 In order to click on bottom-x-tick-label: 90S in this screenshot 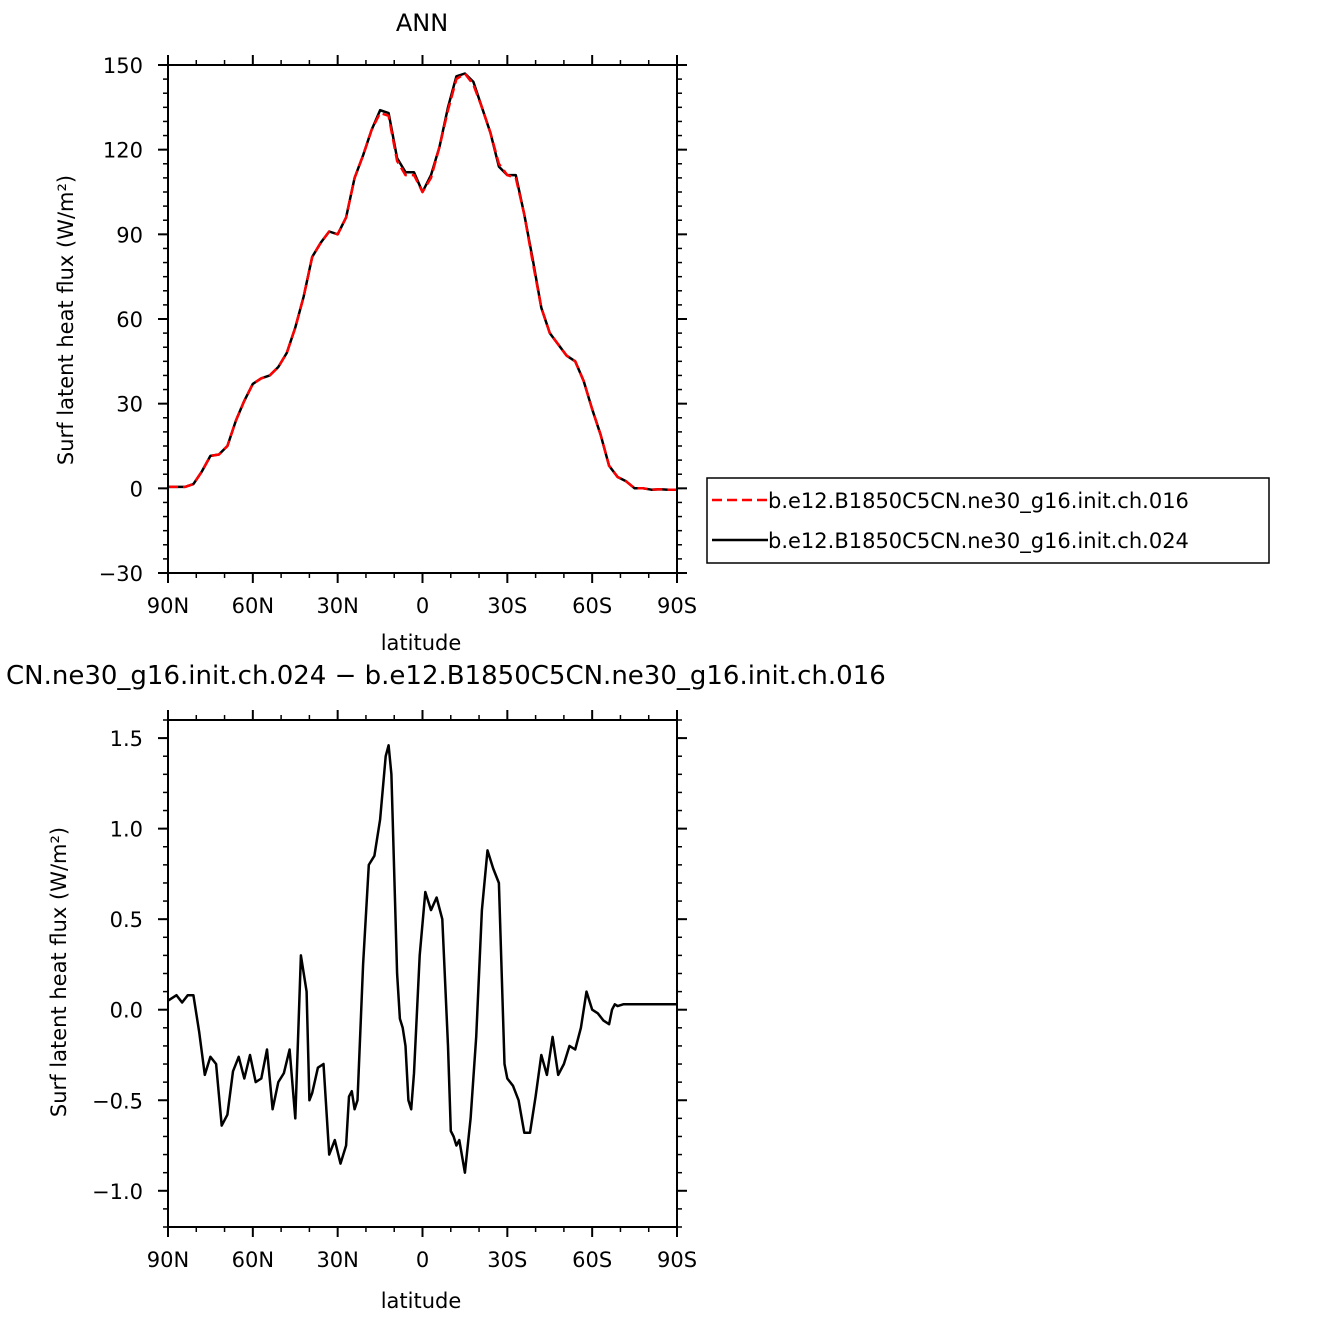, I will do `click(677, 1260)`.